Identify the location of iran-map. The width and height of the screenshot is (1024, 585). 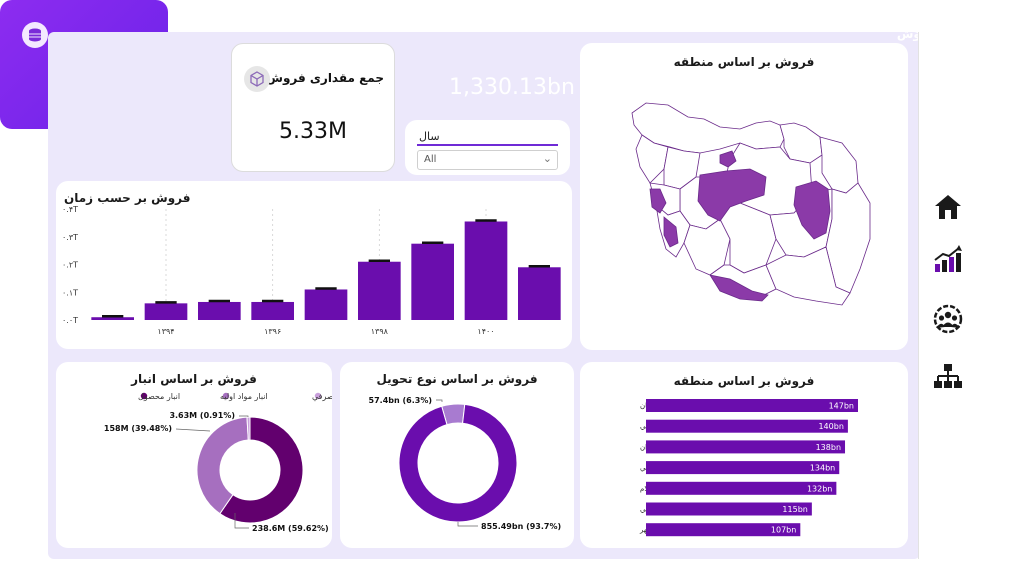
(751, 204).